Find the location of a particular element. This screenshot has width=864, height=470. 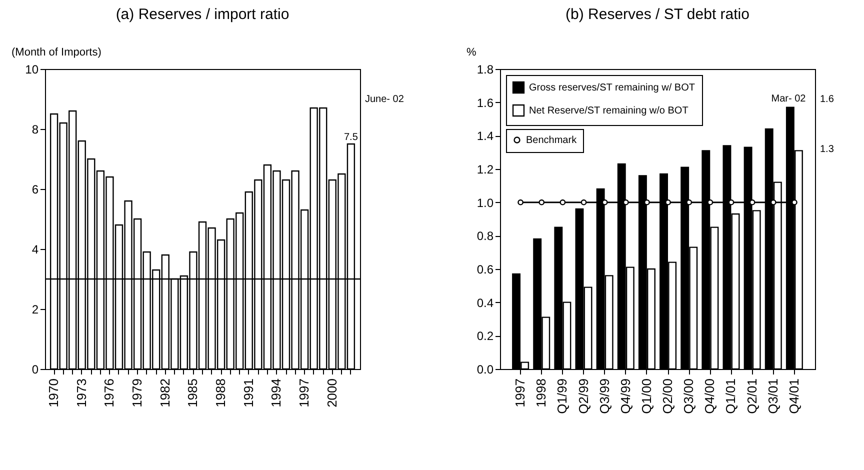

annotation: Mar- 02 is located at coordinates (788, 98).